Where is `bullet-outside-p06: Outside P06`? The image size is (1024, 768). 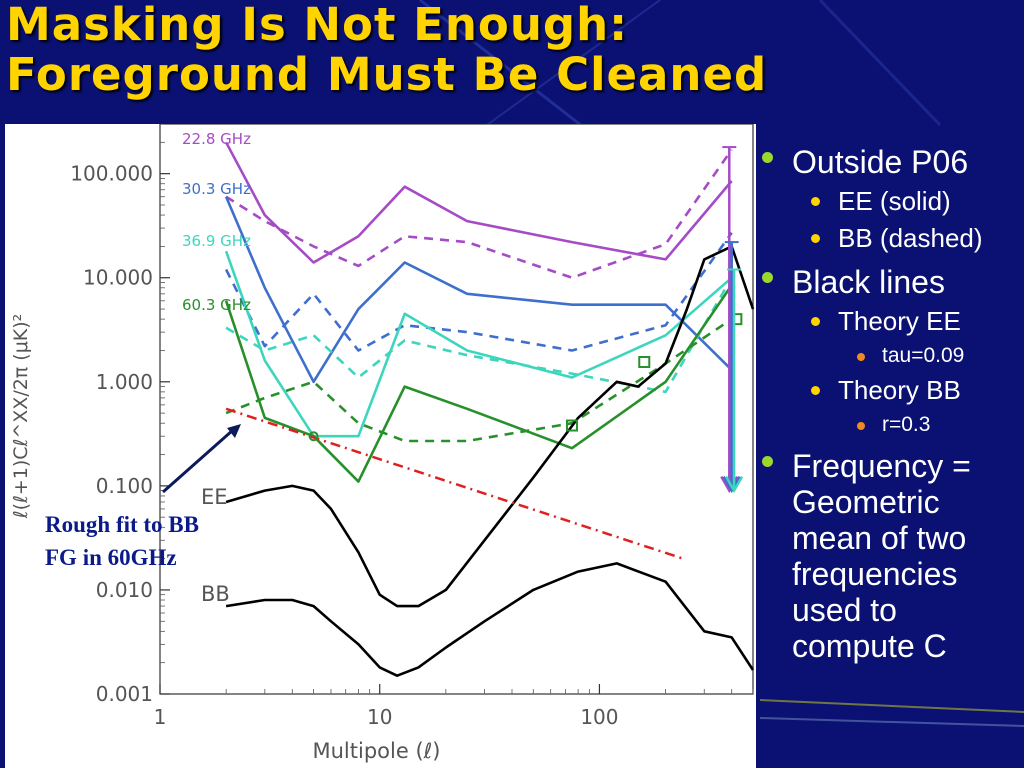 bullet-outside-p06: Outside P06 is located at coordinates (890, 162).